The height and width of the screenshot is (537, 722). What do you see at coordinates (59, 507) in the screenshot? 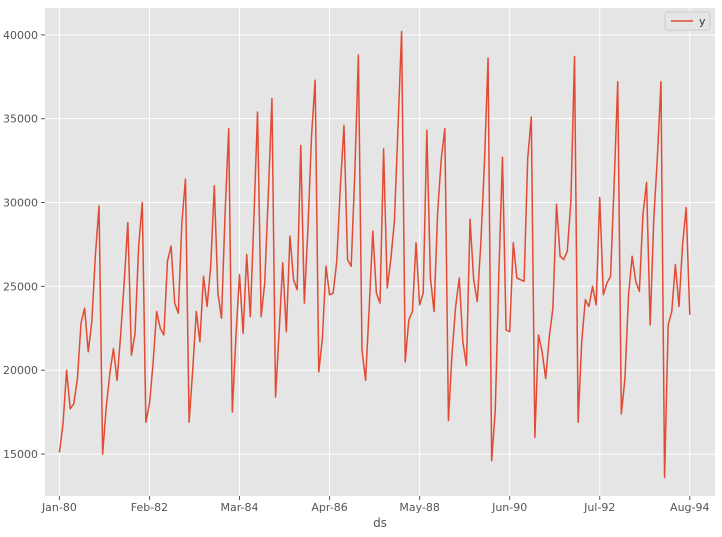
I see `x-tick-label: Jan-80` at bounding box center [59, 507].